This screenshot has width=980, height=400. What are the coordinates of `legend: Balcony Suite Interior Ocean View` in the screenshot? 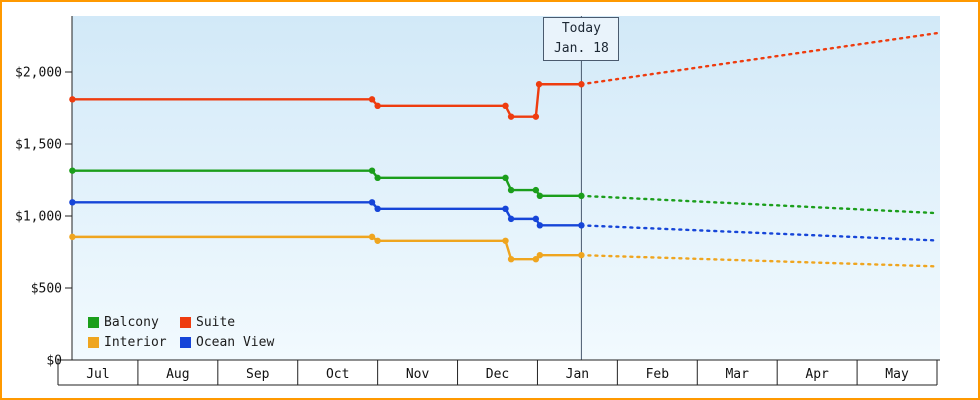 It's located at (181, 332).